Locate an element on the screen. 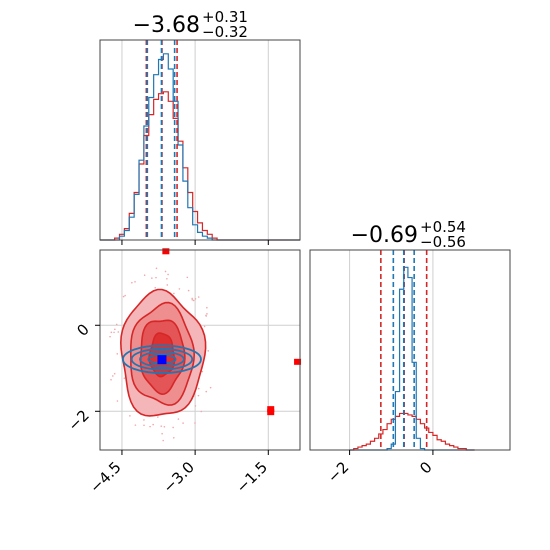  title-param1-sub: −0.56 is located at coordinates (443, 242).